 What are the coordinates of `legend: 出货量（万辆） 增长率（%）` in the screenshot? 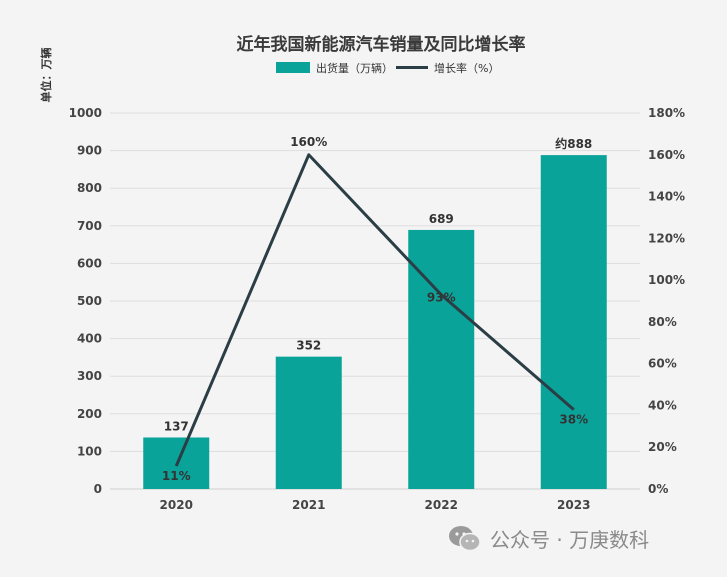 It's located at (387, 68).